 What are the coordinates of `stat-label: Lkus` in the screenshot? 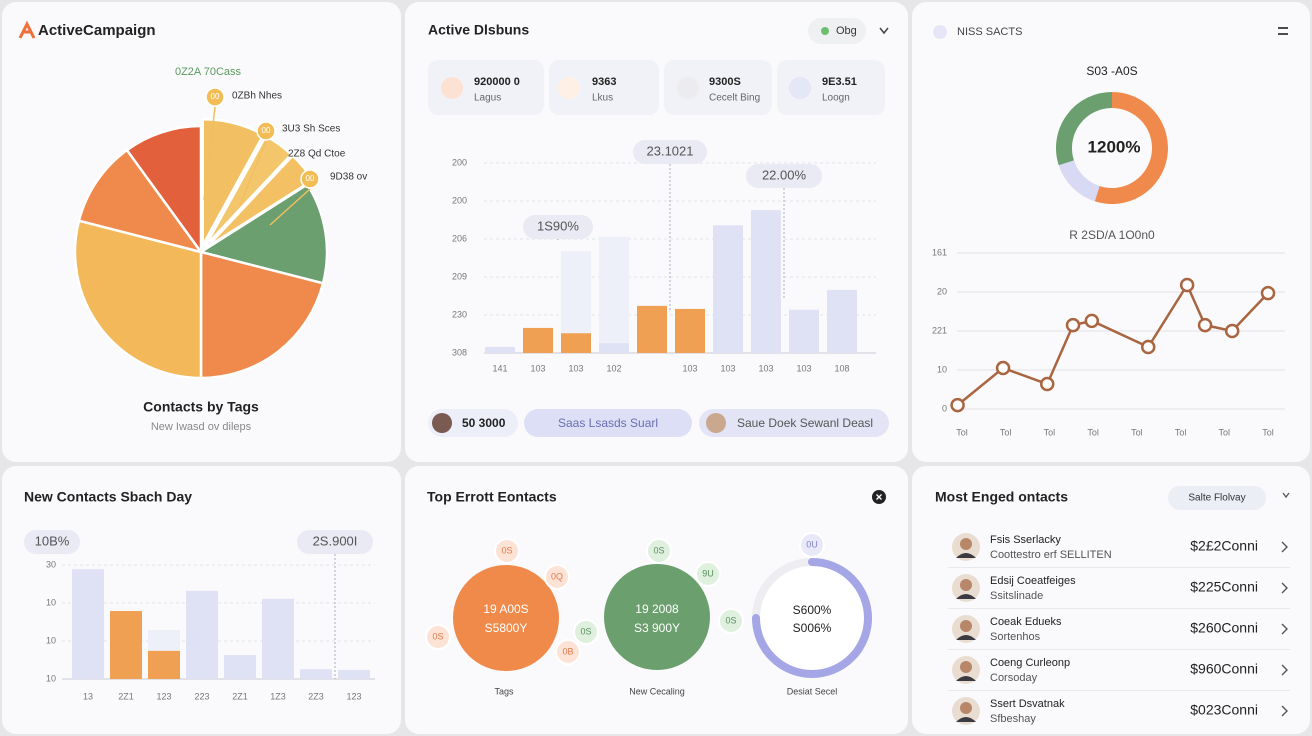 It's located at (602, 98).